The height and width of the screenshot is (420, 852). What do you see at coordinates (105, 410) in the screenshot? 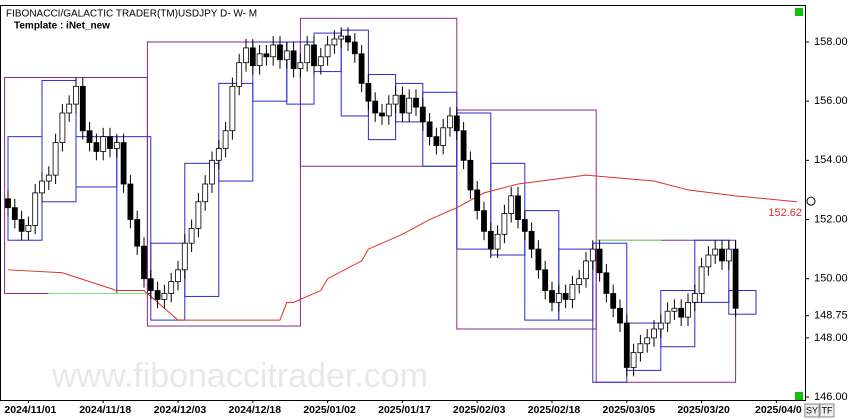
I see `x-tick-label: 2024/11/18` at bounding box center [105, 410].